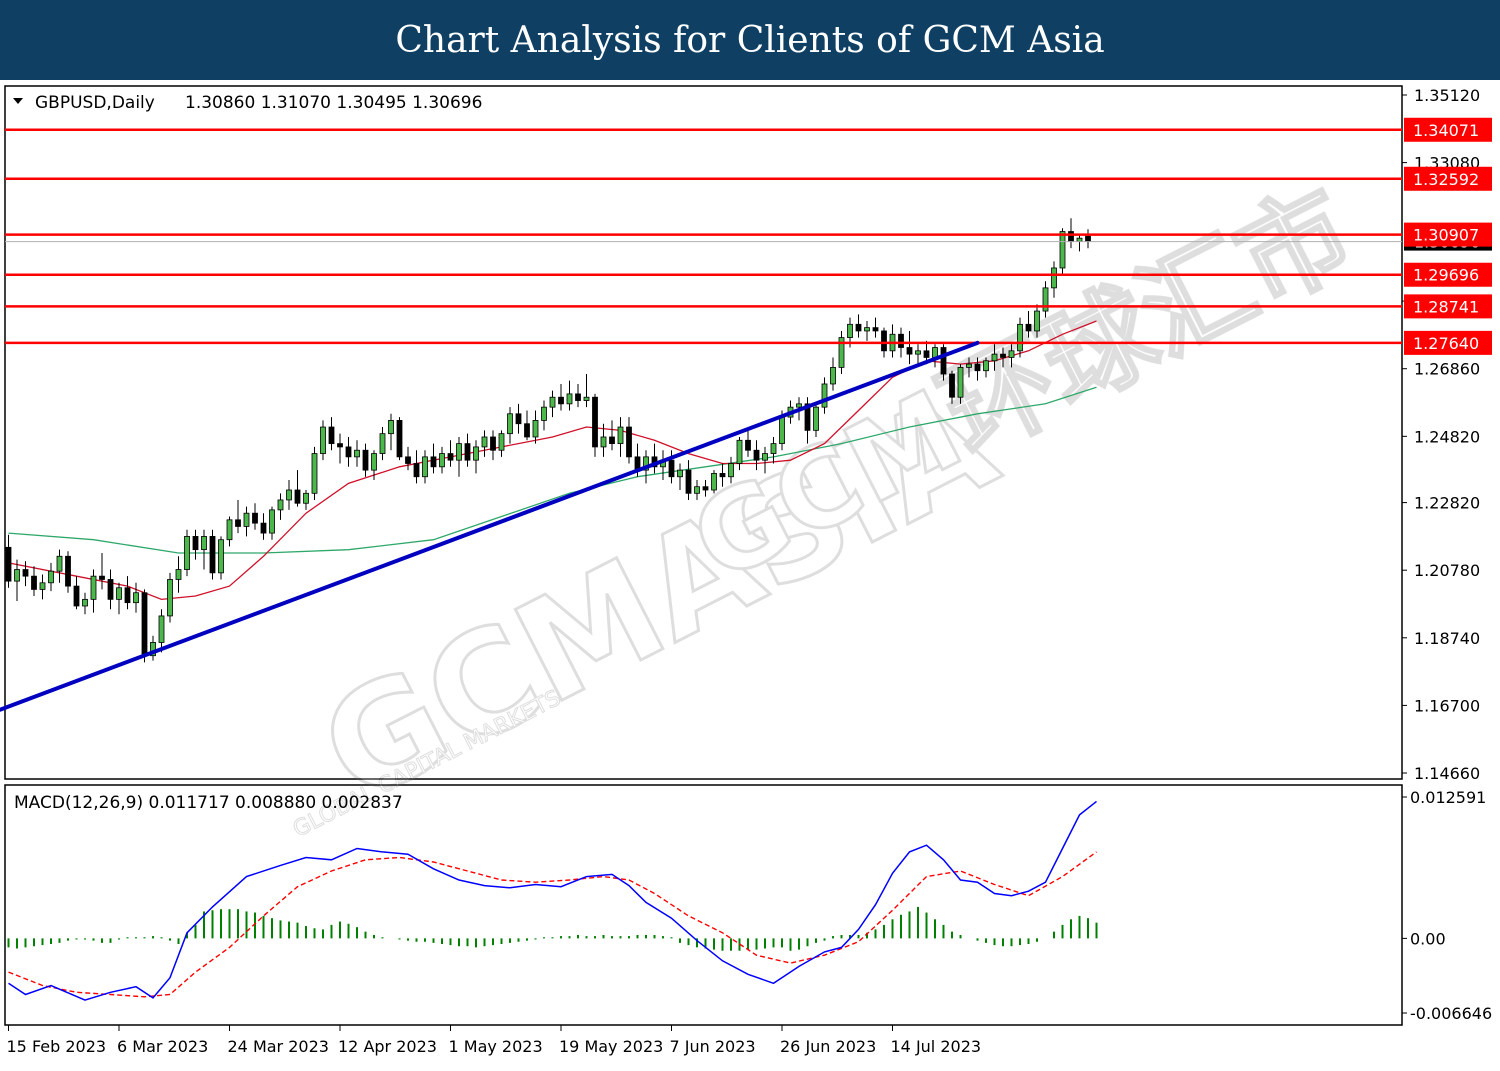 The width and height of the screenshot is (1500, 1071). I want to click on sr-label: 1.30907, so click(1446, 235).